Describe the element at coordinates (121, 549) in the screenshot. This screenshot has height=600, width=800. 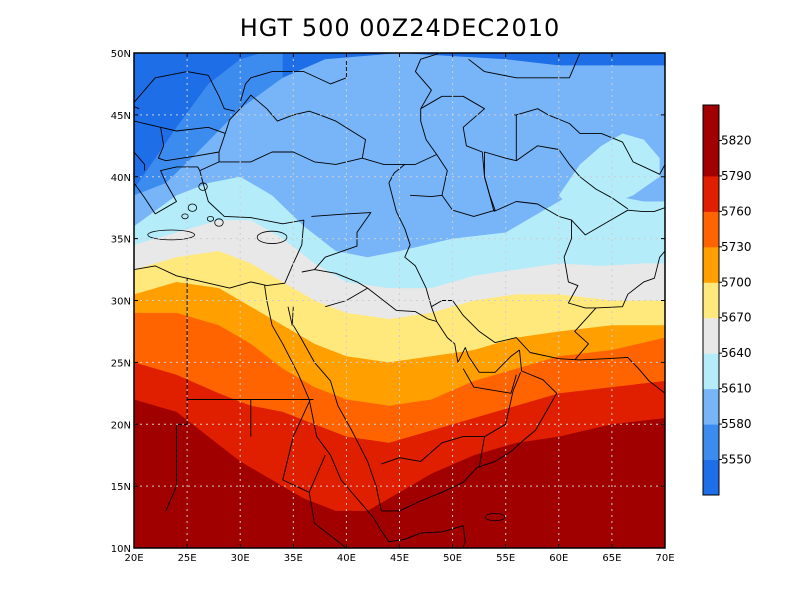
I see `lat-tick-label: 10N` at that location.